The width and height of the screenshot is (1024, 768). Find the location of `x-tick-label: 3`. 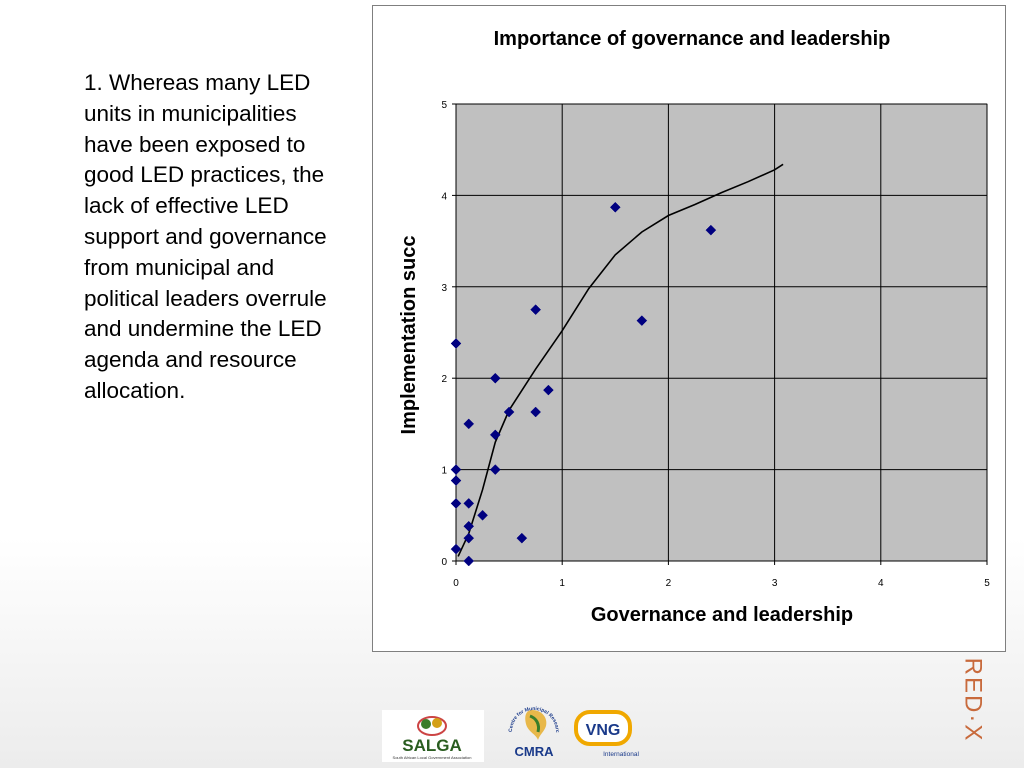

x-tick-label: 3 is located at coordinates (775, 583).